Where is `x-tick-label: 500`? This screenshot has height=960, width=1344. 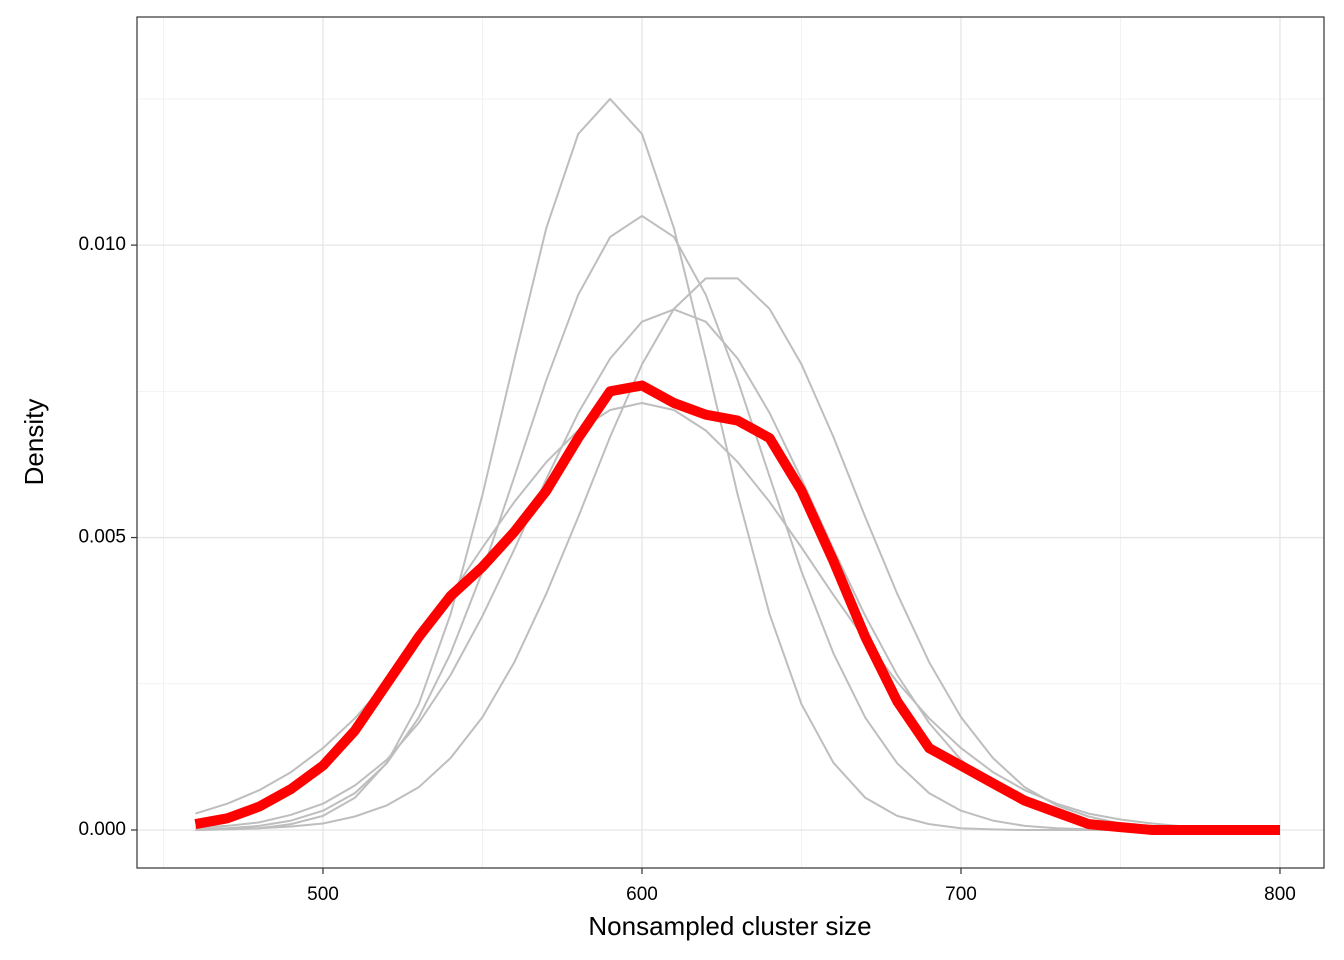
x-tick-label: 500 is located at coordinates (323, 894).